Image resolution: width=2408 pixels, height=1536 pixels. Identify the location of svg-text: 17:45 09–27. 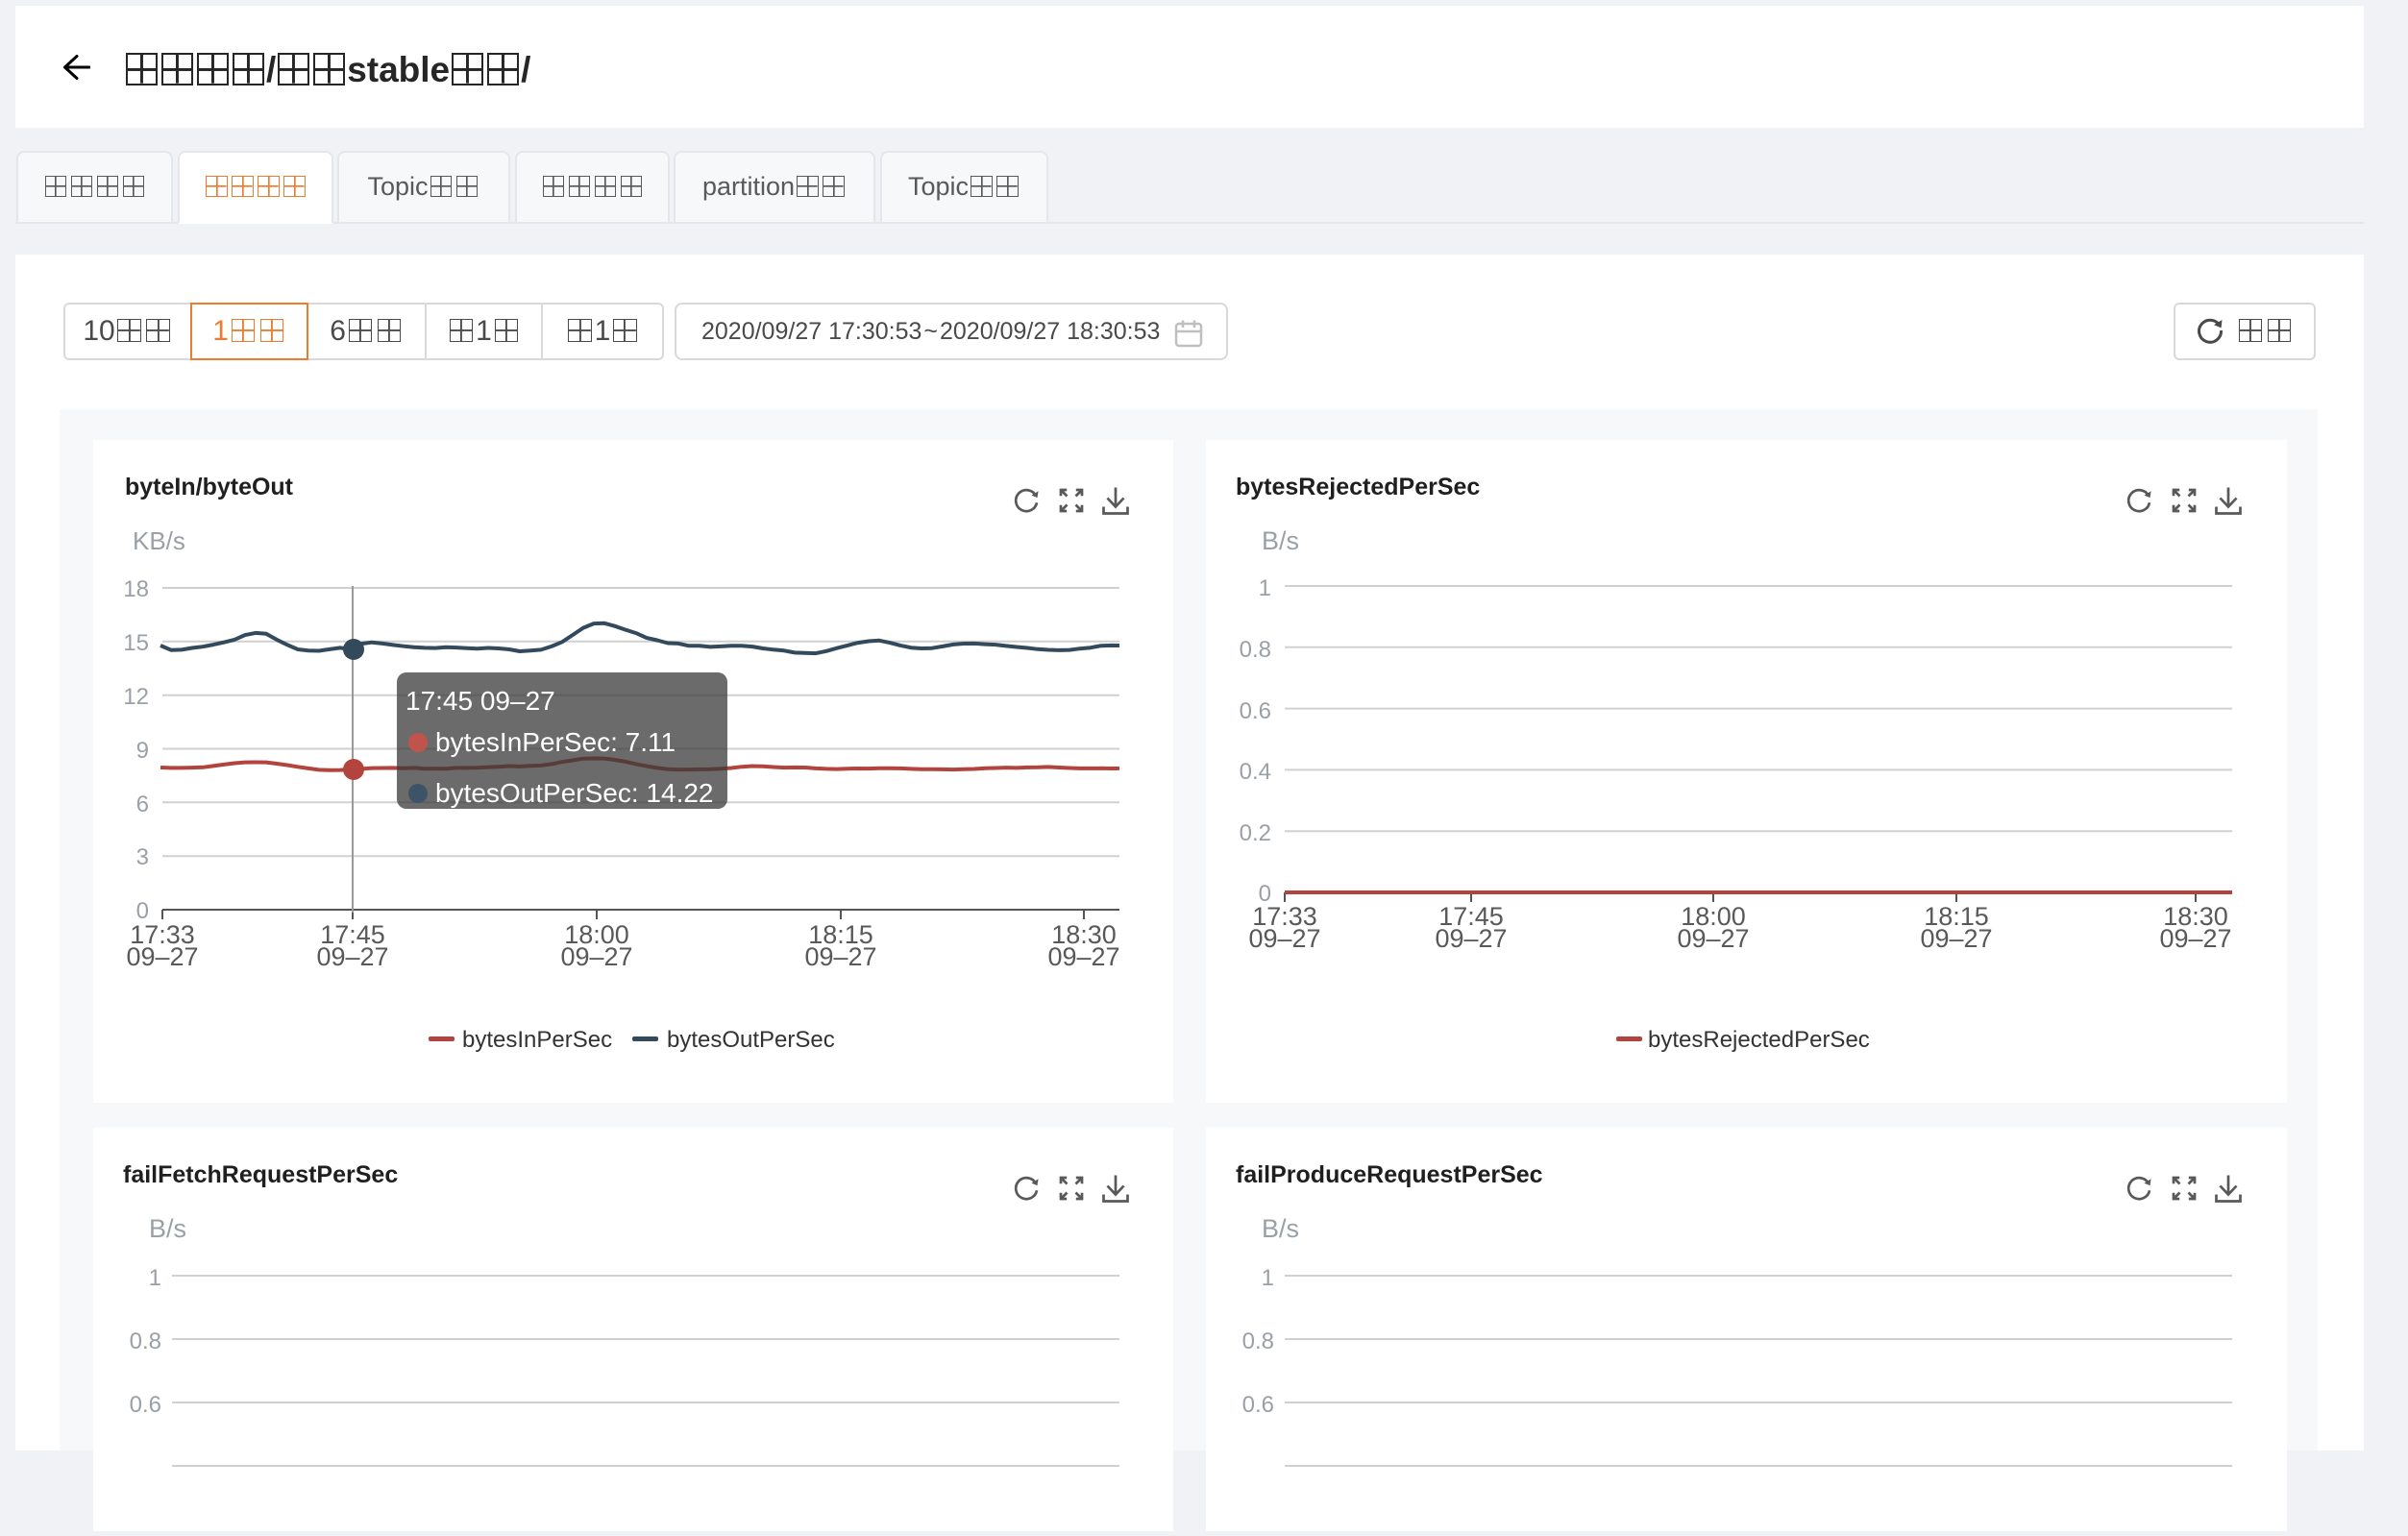
(480, 701).